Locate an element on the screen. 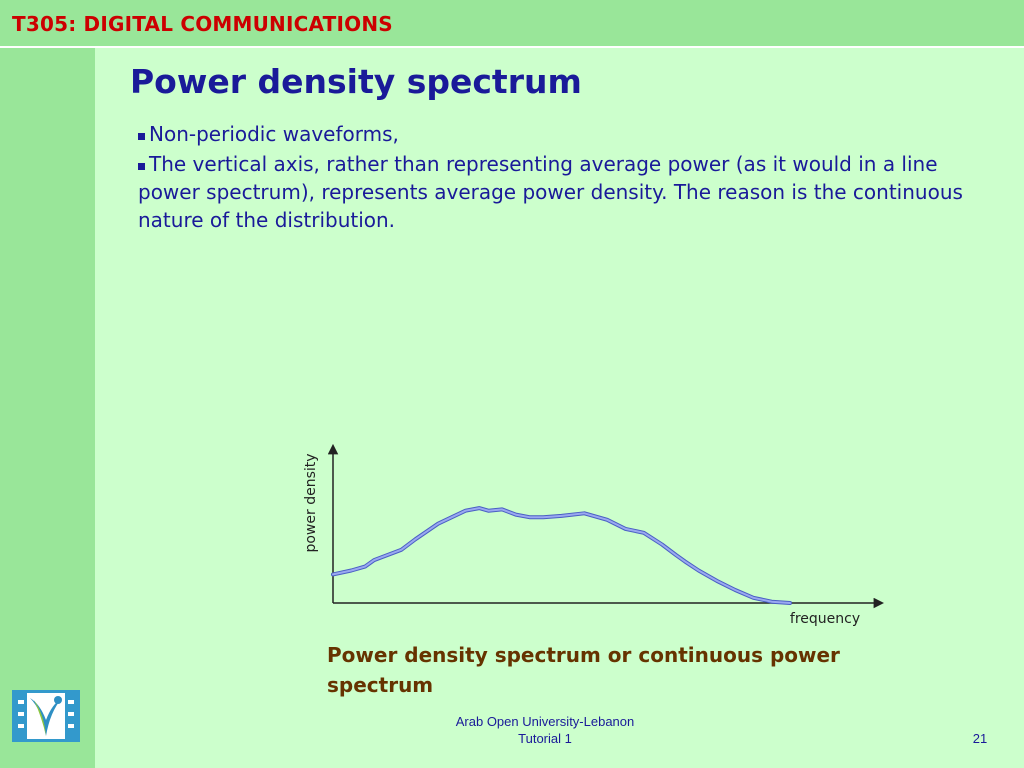 This screenshot has width=1024, height=768. aou-logo is located at coordinates (46, 716).